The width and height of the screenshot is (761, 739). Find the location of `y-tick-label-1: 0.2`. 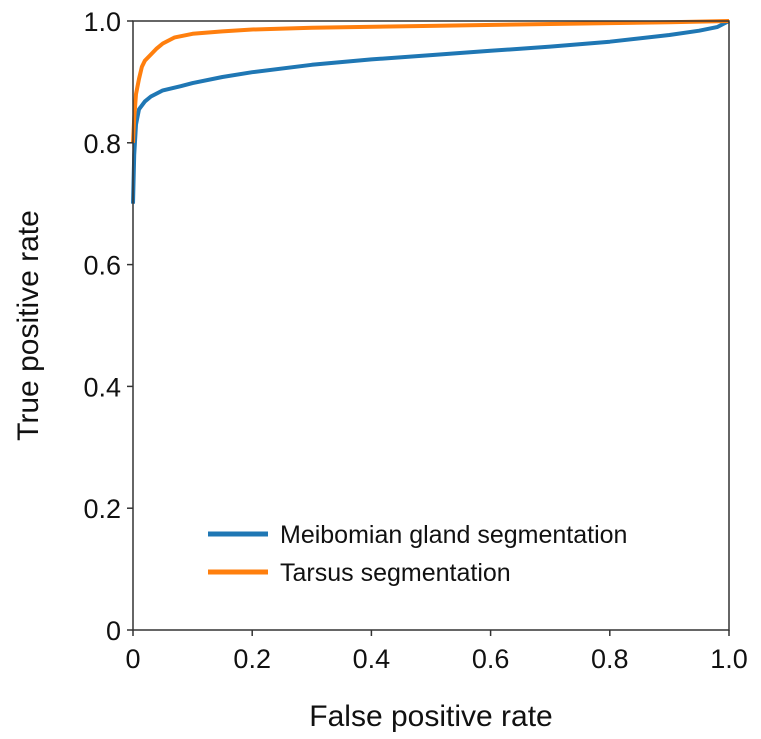

y-tick-label-1: 0.2 is located at coordinates (102, 509).